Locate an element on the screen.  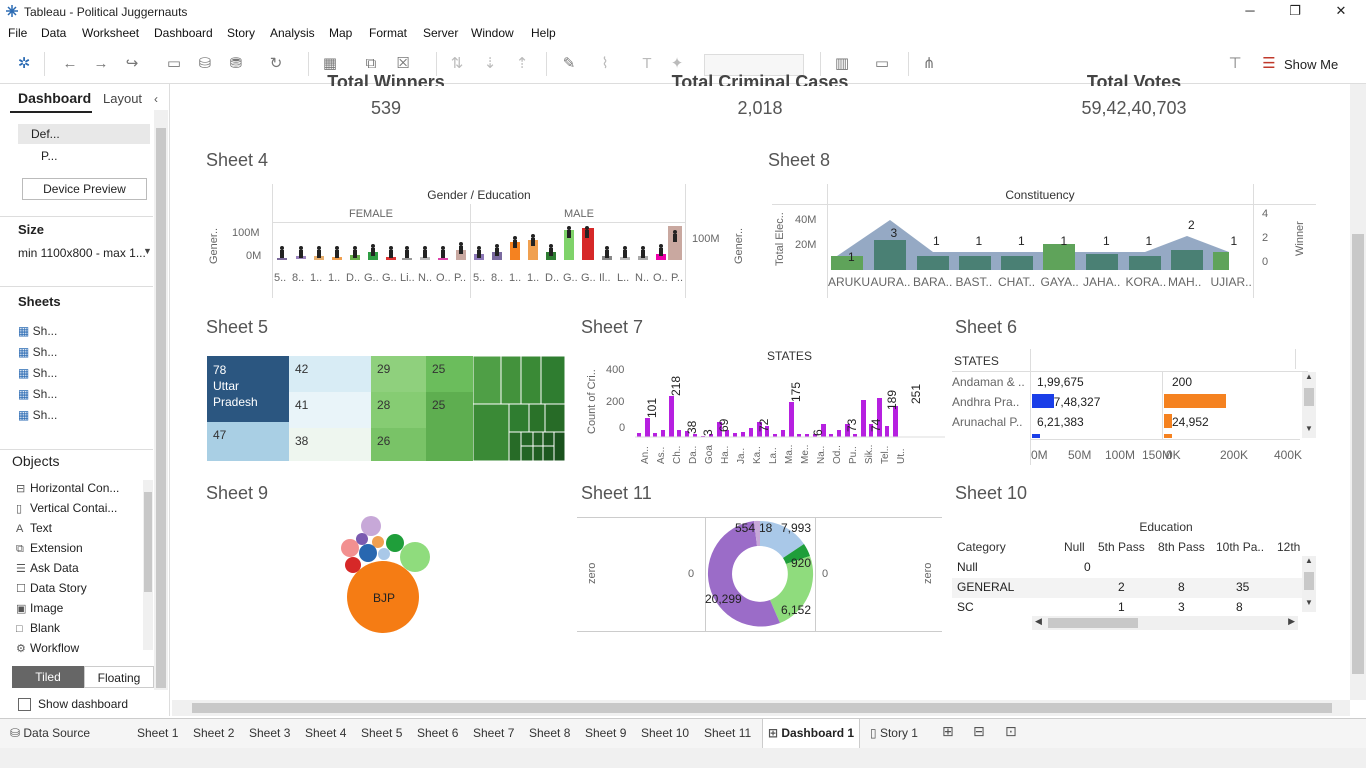
new-data-source-icon: ⛁ is located at coordinates (205, 63).